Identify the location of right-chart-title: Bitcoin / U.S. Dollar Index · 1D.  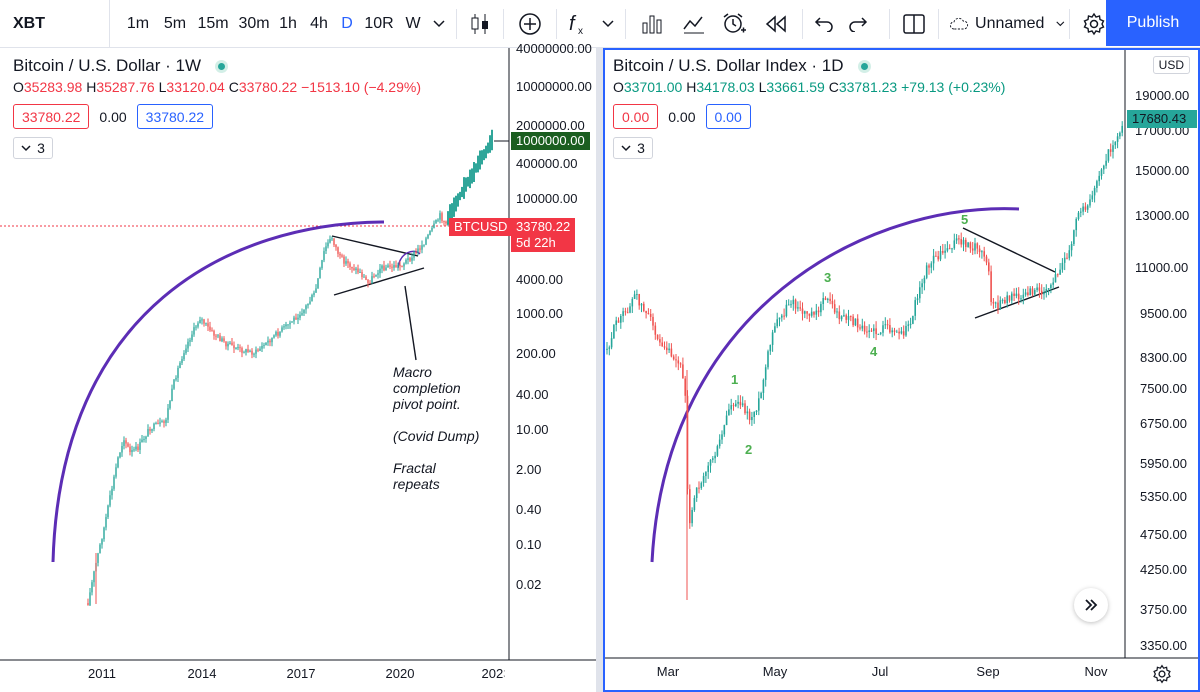
(728, 65).